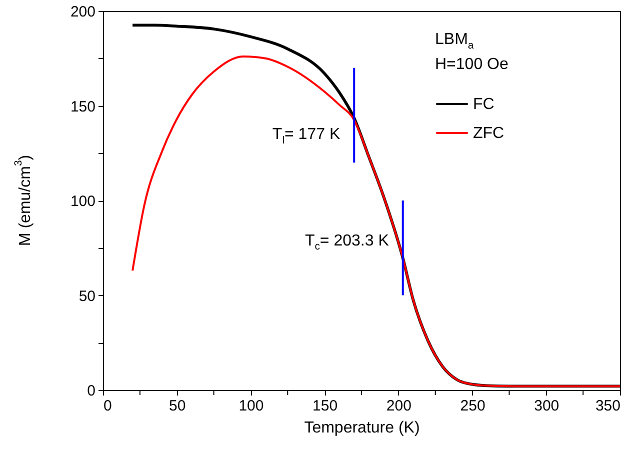  What do you see at coordinates (399, 406) in the screenshot?
I see `x-tick-label: 200` at bounding box center [399, 406].